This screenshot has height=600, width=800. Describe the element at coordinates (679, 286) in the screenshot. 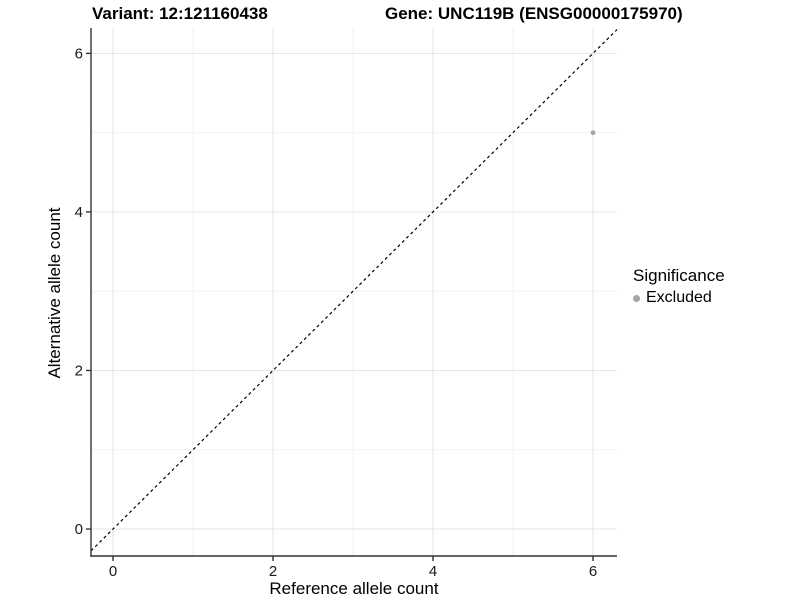

I see `legend: Significance Excluded` at that location.